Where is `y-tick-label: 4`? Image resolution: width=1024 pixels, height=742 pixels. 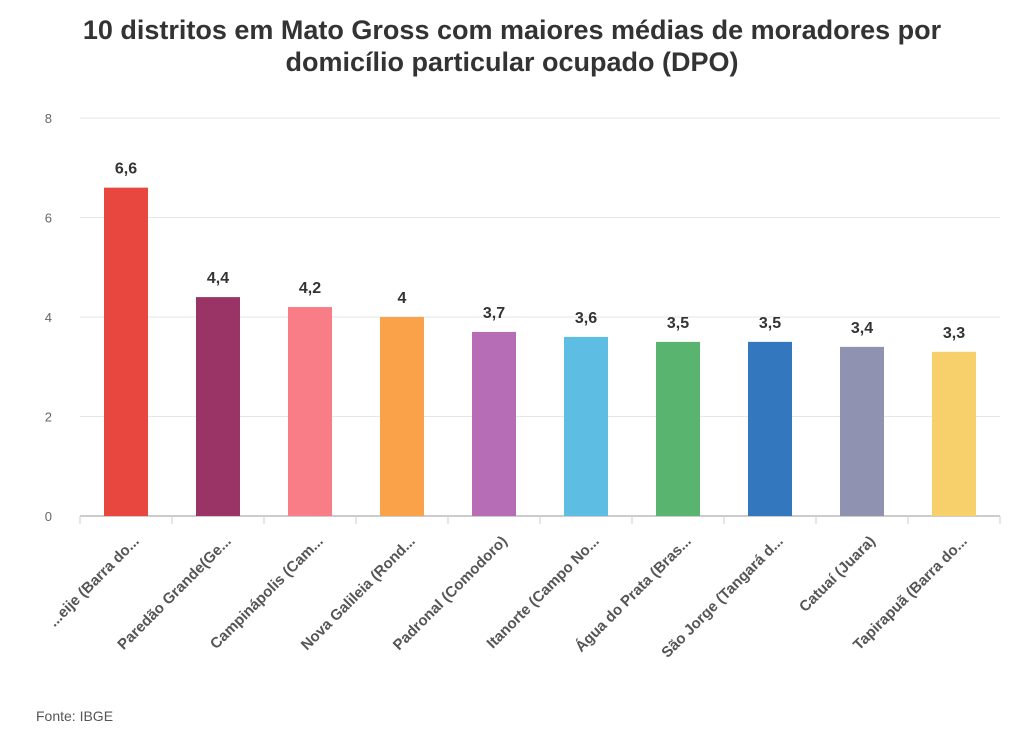
y-tick-label: 4 is located at coordinates (48, 317).